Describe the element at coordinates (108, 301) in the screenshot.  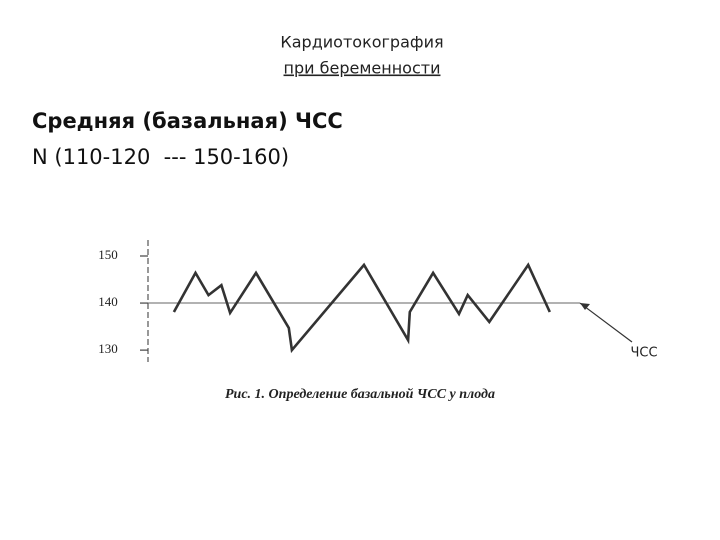
I see `y-tick-label: 140` at that location.